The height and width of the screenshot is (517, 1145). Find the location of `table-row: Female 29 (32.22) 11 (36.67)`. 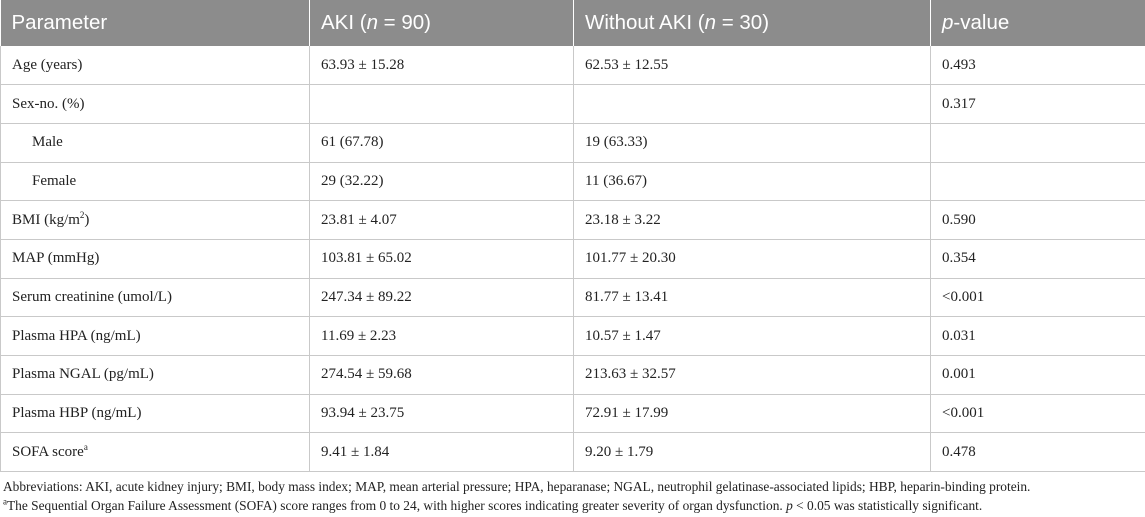

table-row: Female 29 (32.22) 11 (36.67) is located at coordinates (572, 182).